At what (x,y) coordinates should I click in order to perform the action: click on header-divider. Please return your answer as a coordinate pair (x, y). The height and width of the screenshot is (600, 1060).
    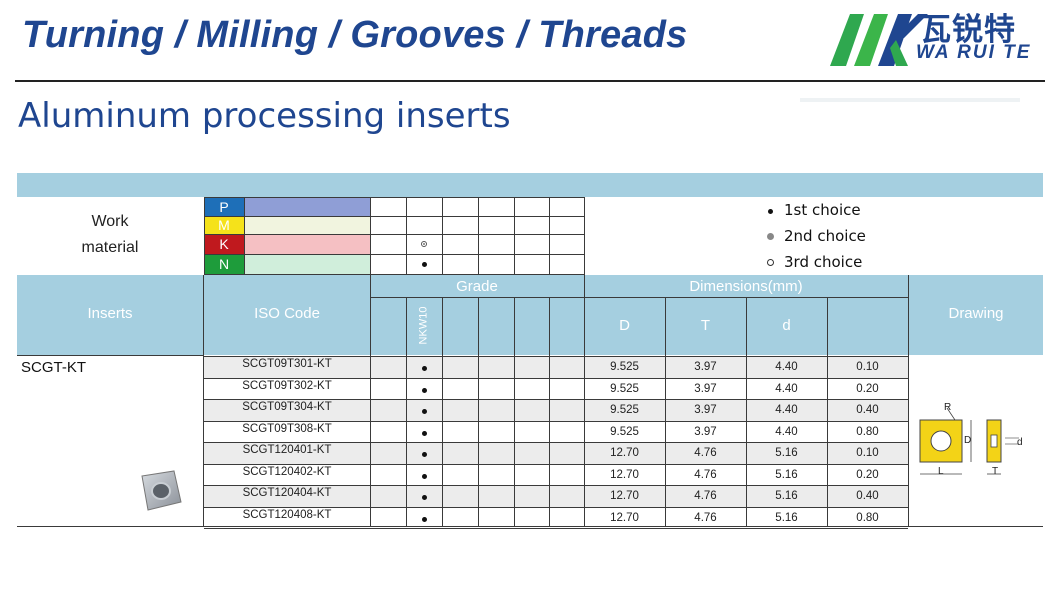
    Looking at the image, I should click on (530, 81).